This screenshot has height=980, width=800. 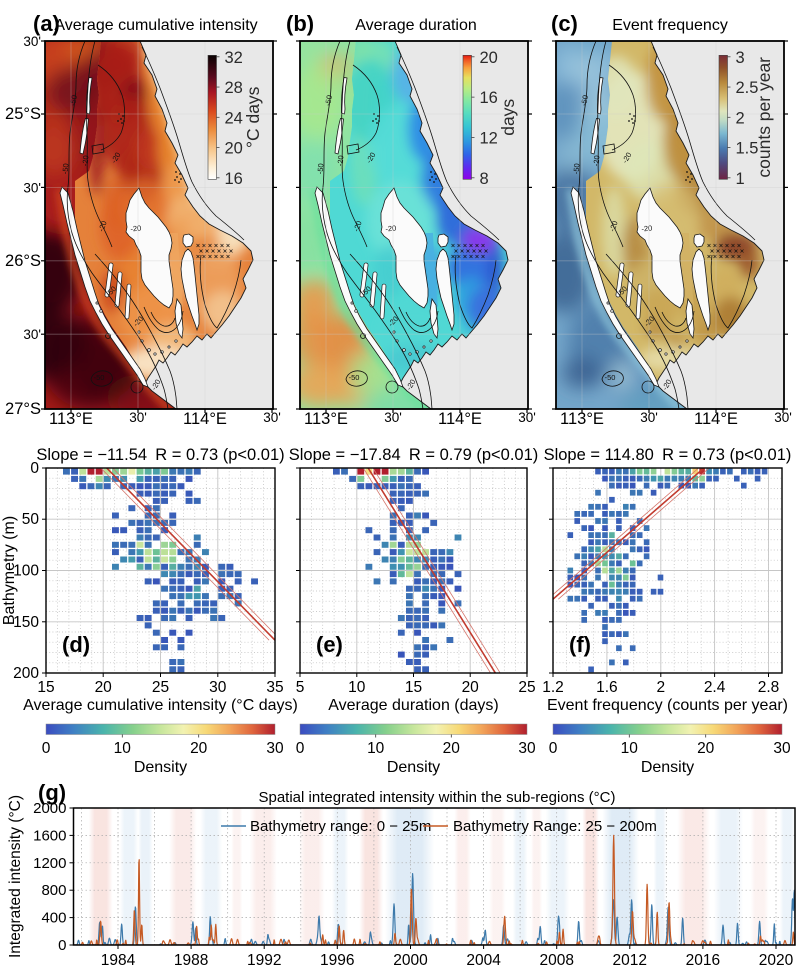 What do you see at coordinates (253, 117) in the screenshot?
I see `svg-text: °C days` at bounding box center [253, 117].